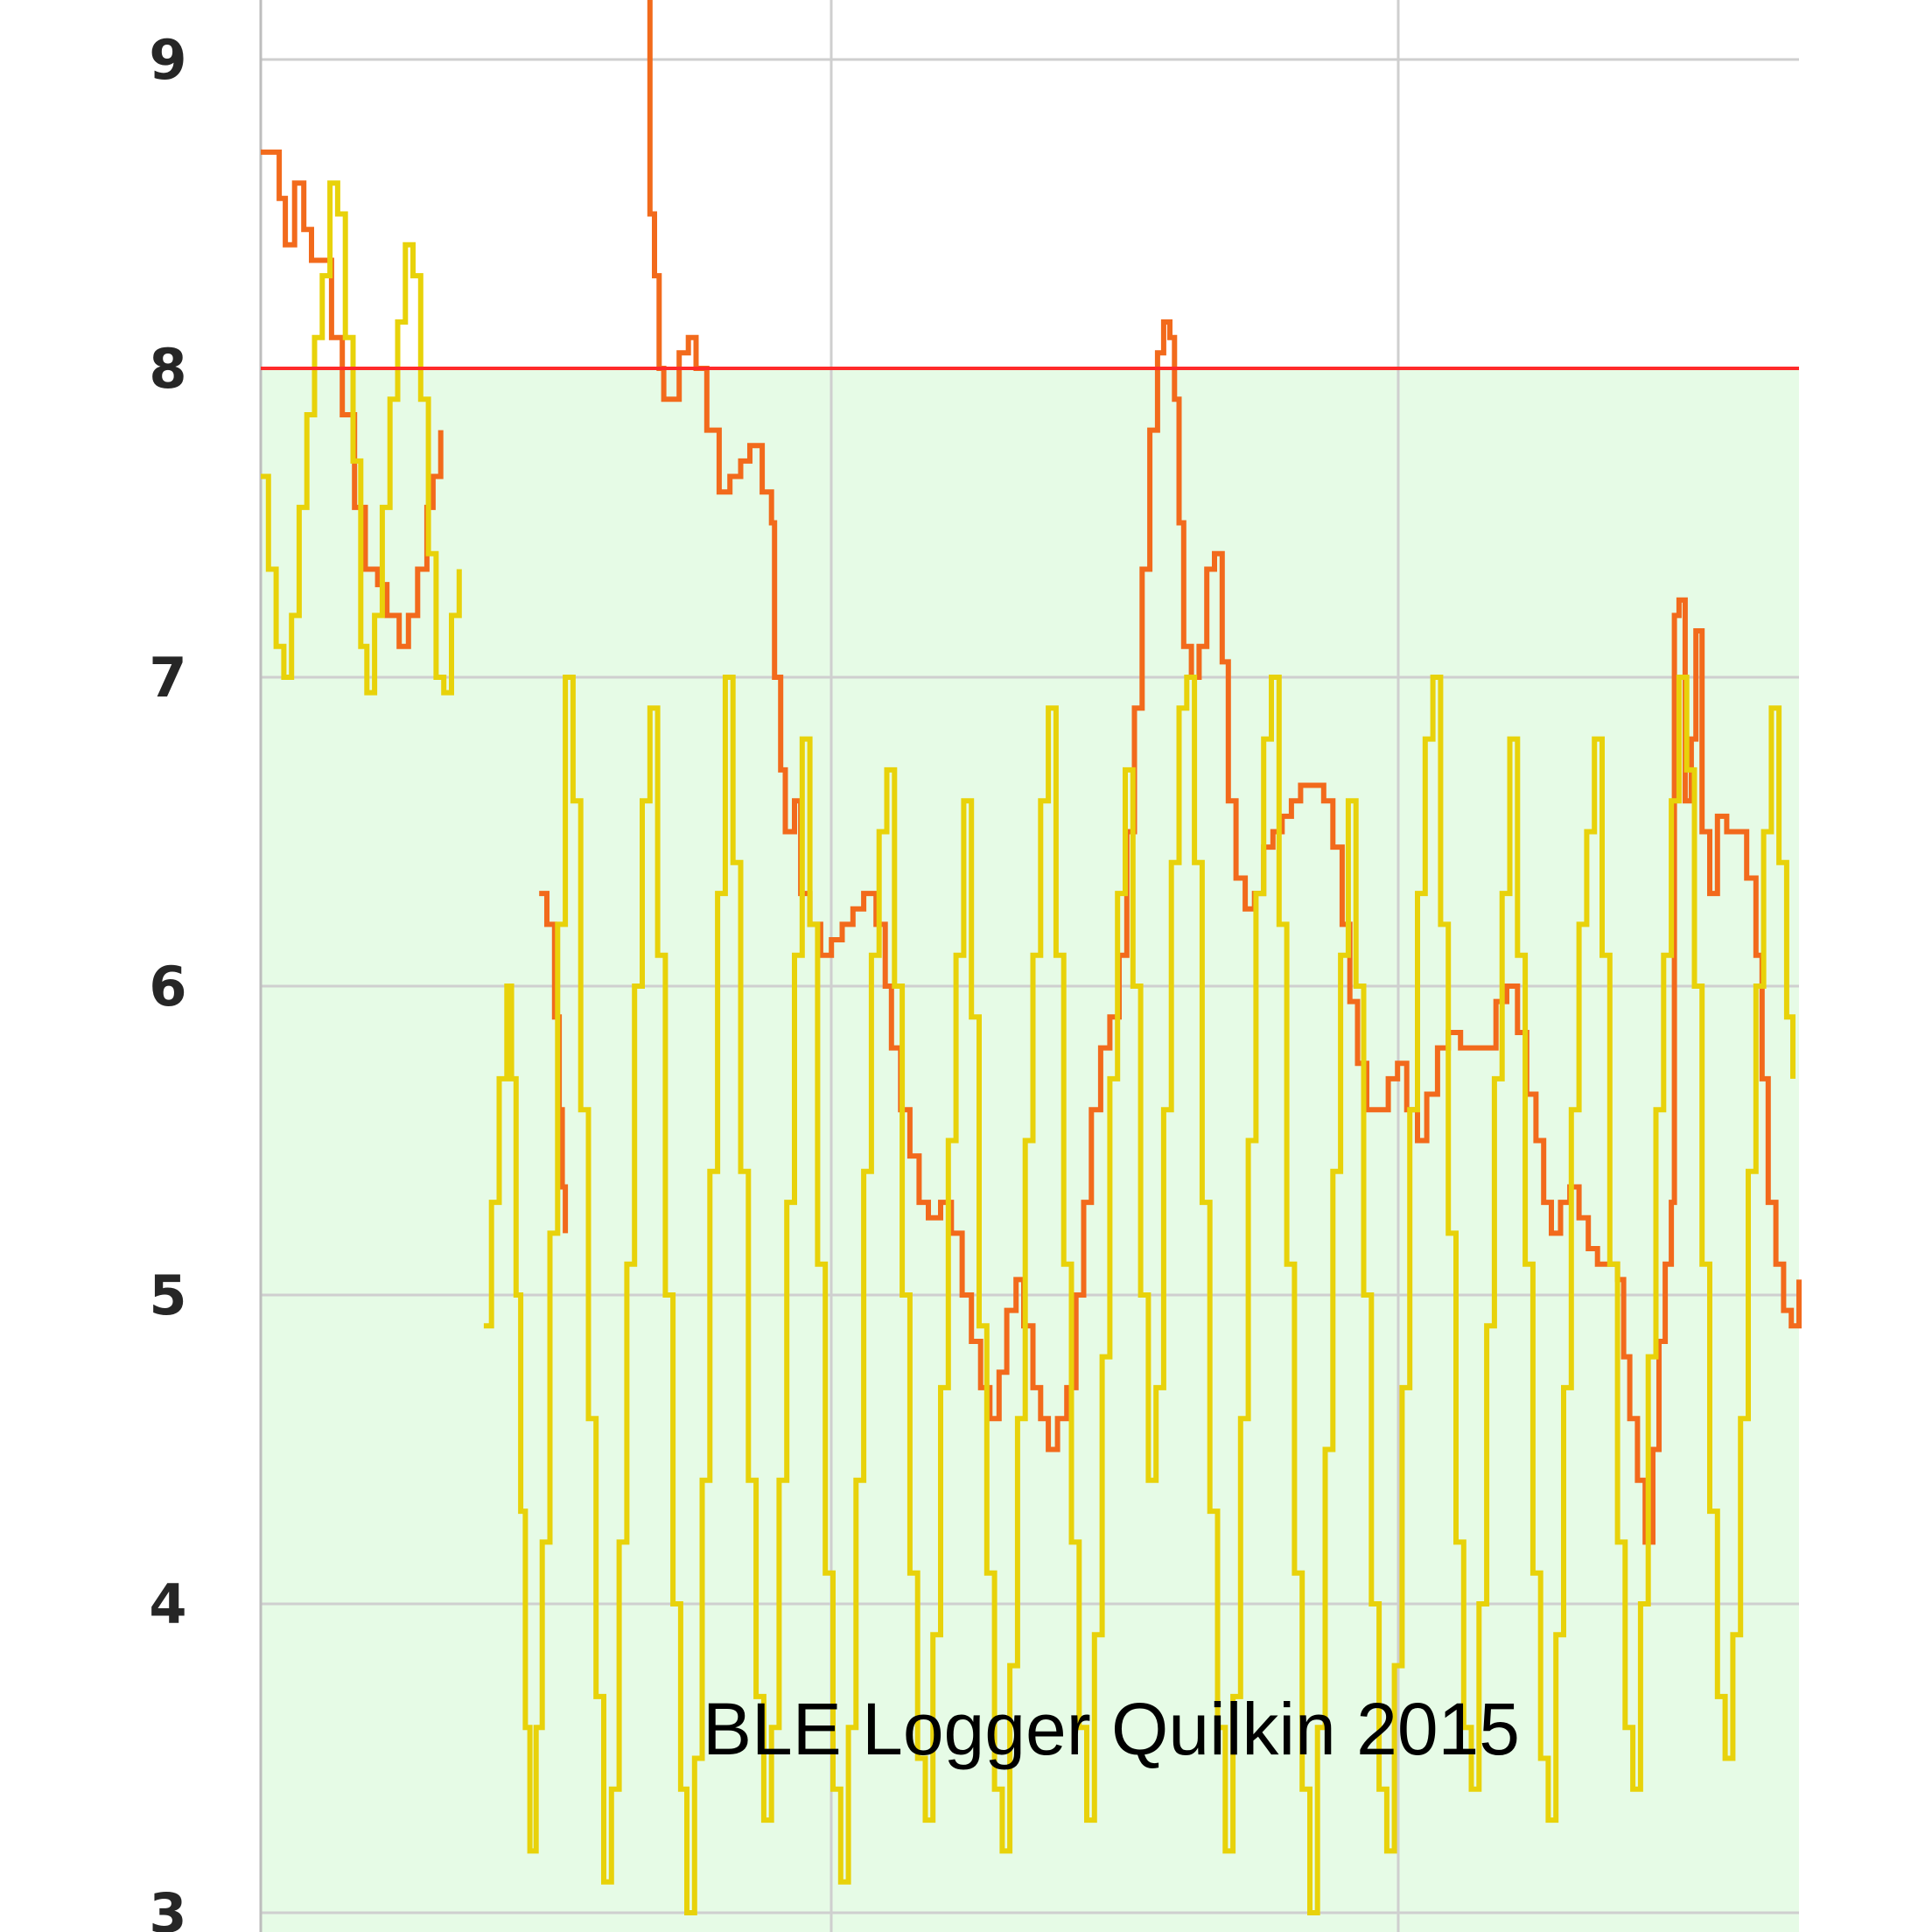 This screenshot has width=1932, height=1932. What do you see at coordinates (167, 60) in the screenshot?
I see `y-tick-label-9: 9` at bounding box center [167, 60].